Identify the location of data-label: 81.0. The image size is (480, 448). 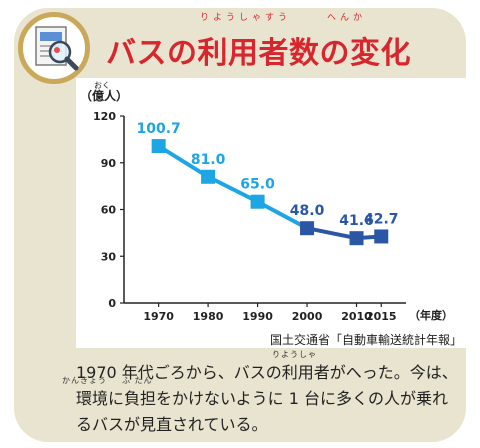
(208, 160).